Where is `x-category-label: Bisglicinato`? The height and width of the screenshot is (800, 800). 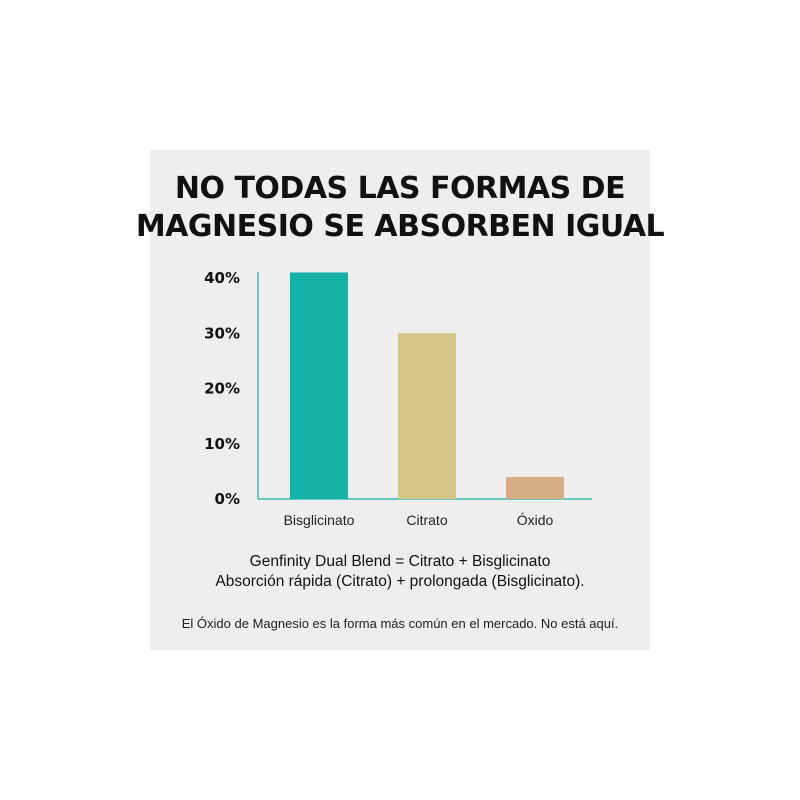 x-category-label: Bisglicinato is located at coordinates (319, 520).